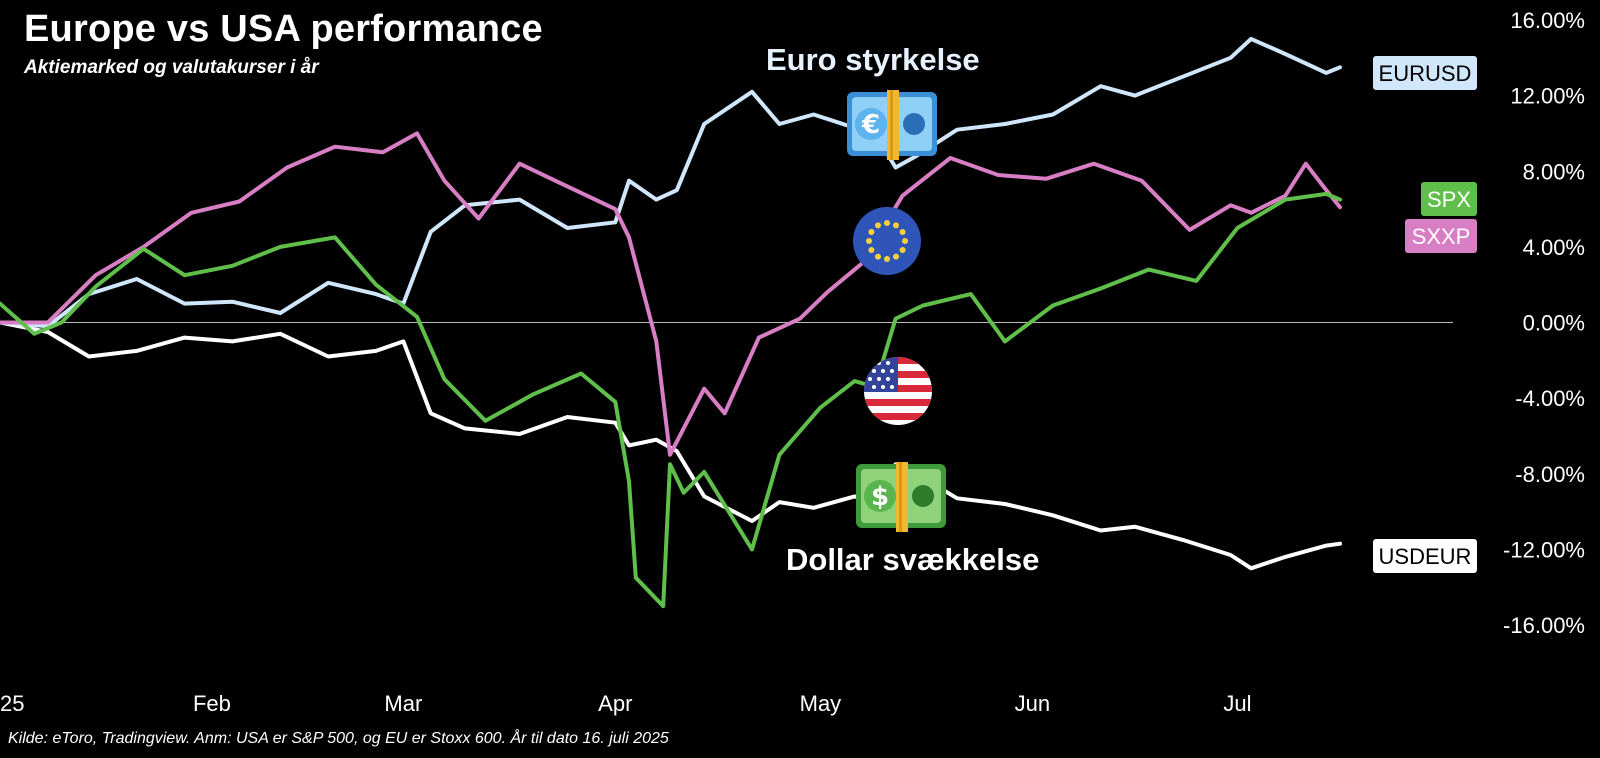 This screenshot has height=758, width=1600. What do you see at coordinates (1547, 96) in the screenshot?
I see `y-tick-label: 12.00%` at bounding box center [1547, 96].